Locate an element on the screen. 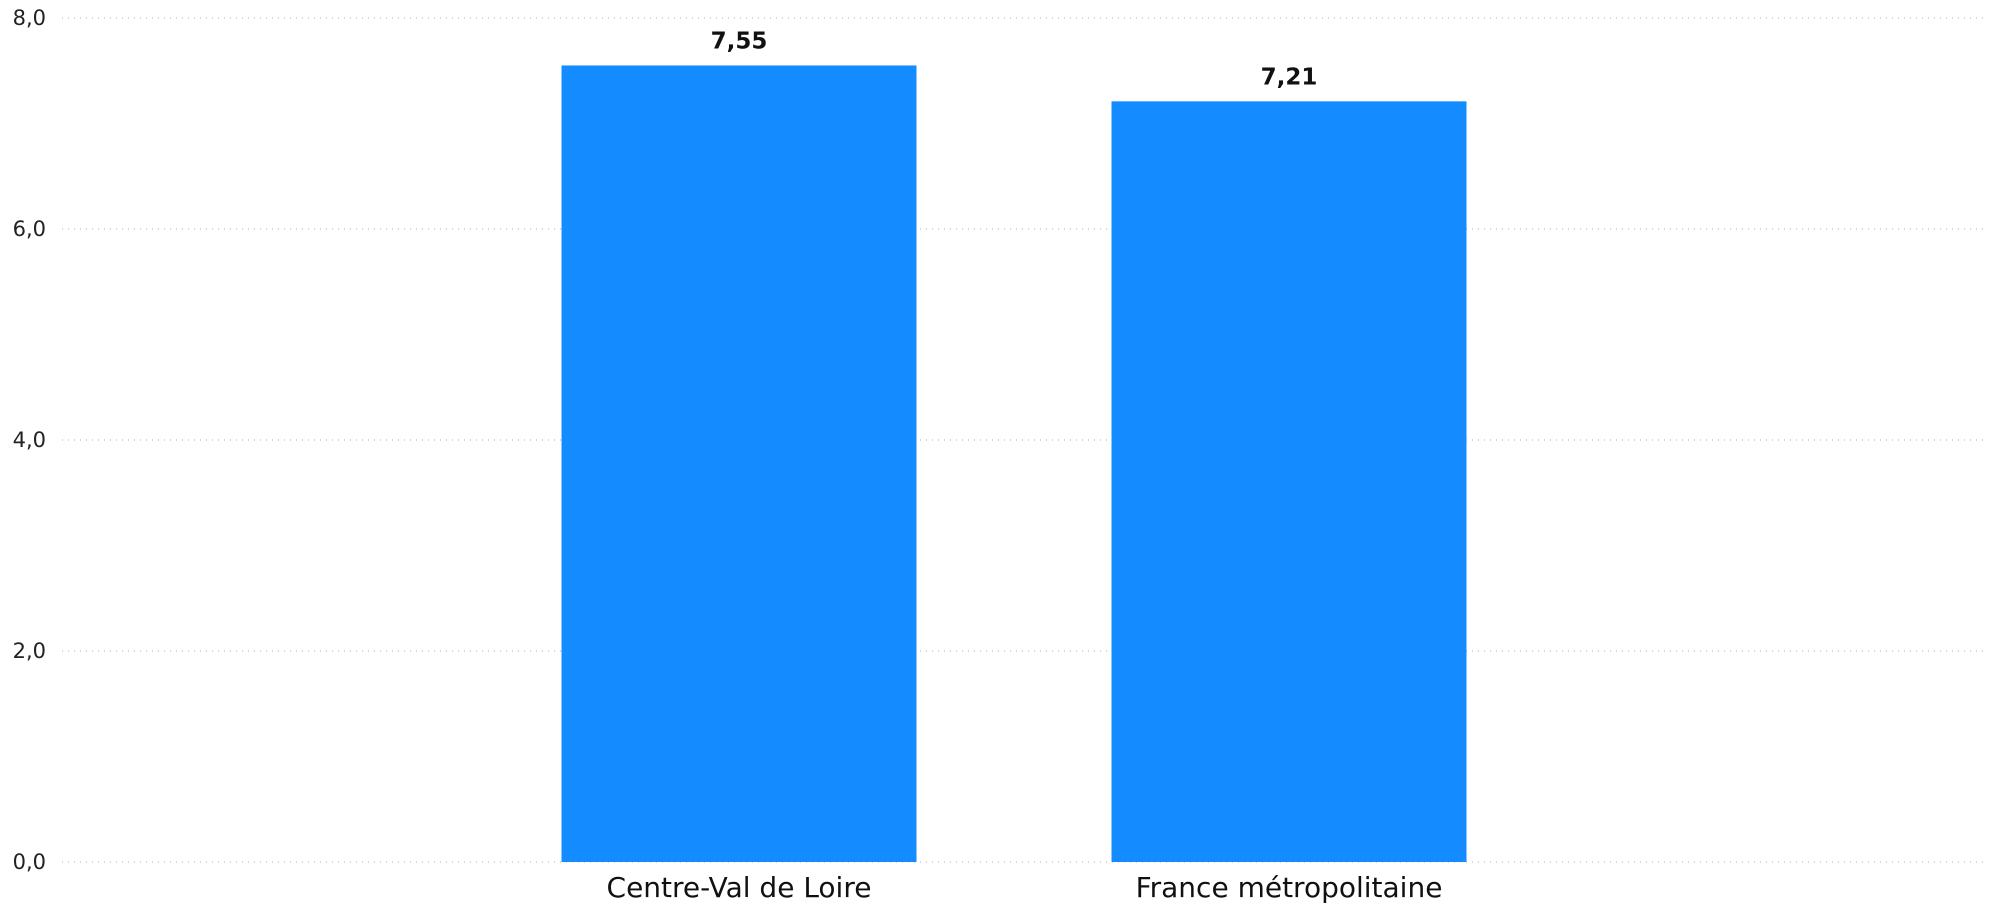 Image resolution: width=1993 pixels, height=906 pixels. y-axis-ticks: 0,0 2,0 4,0 6,0 8,0 is located at coordinates (29, 440).